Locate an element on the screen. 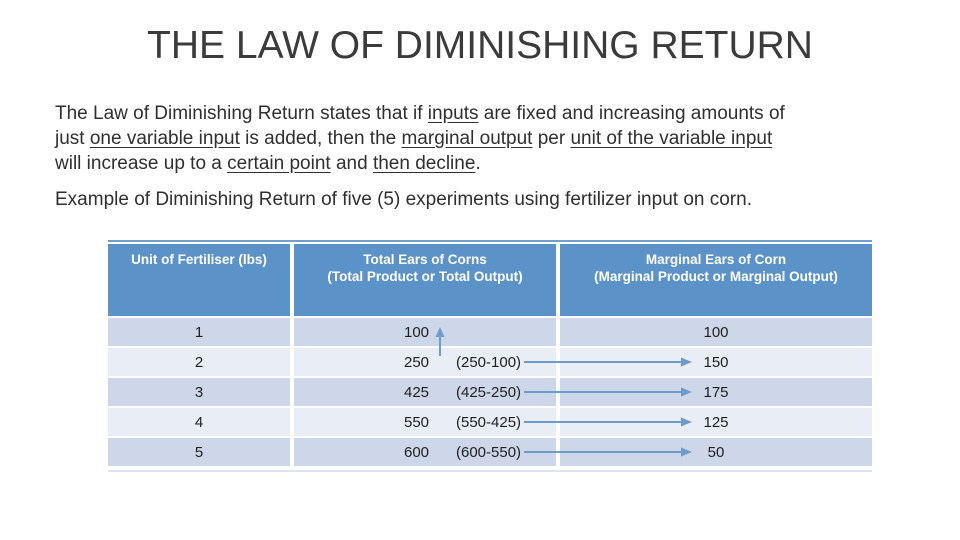 This screenshot has width=960, height=540. col-header-unit: Unit of Fertiliser (lbs) is located at coordinates (199, 280).